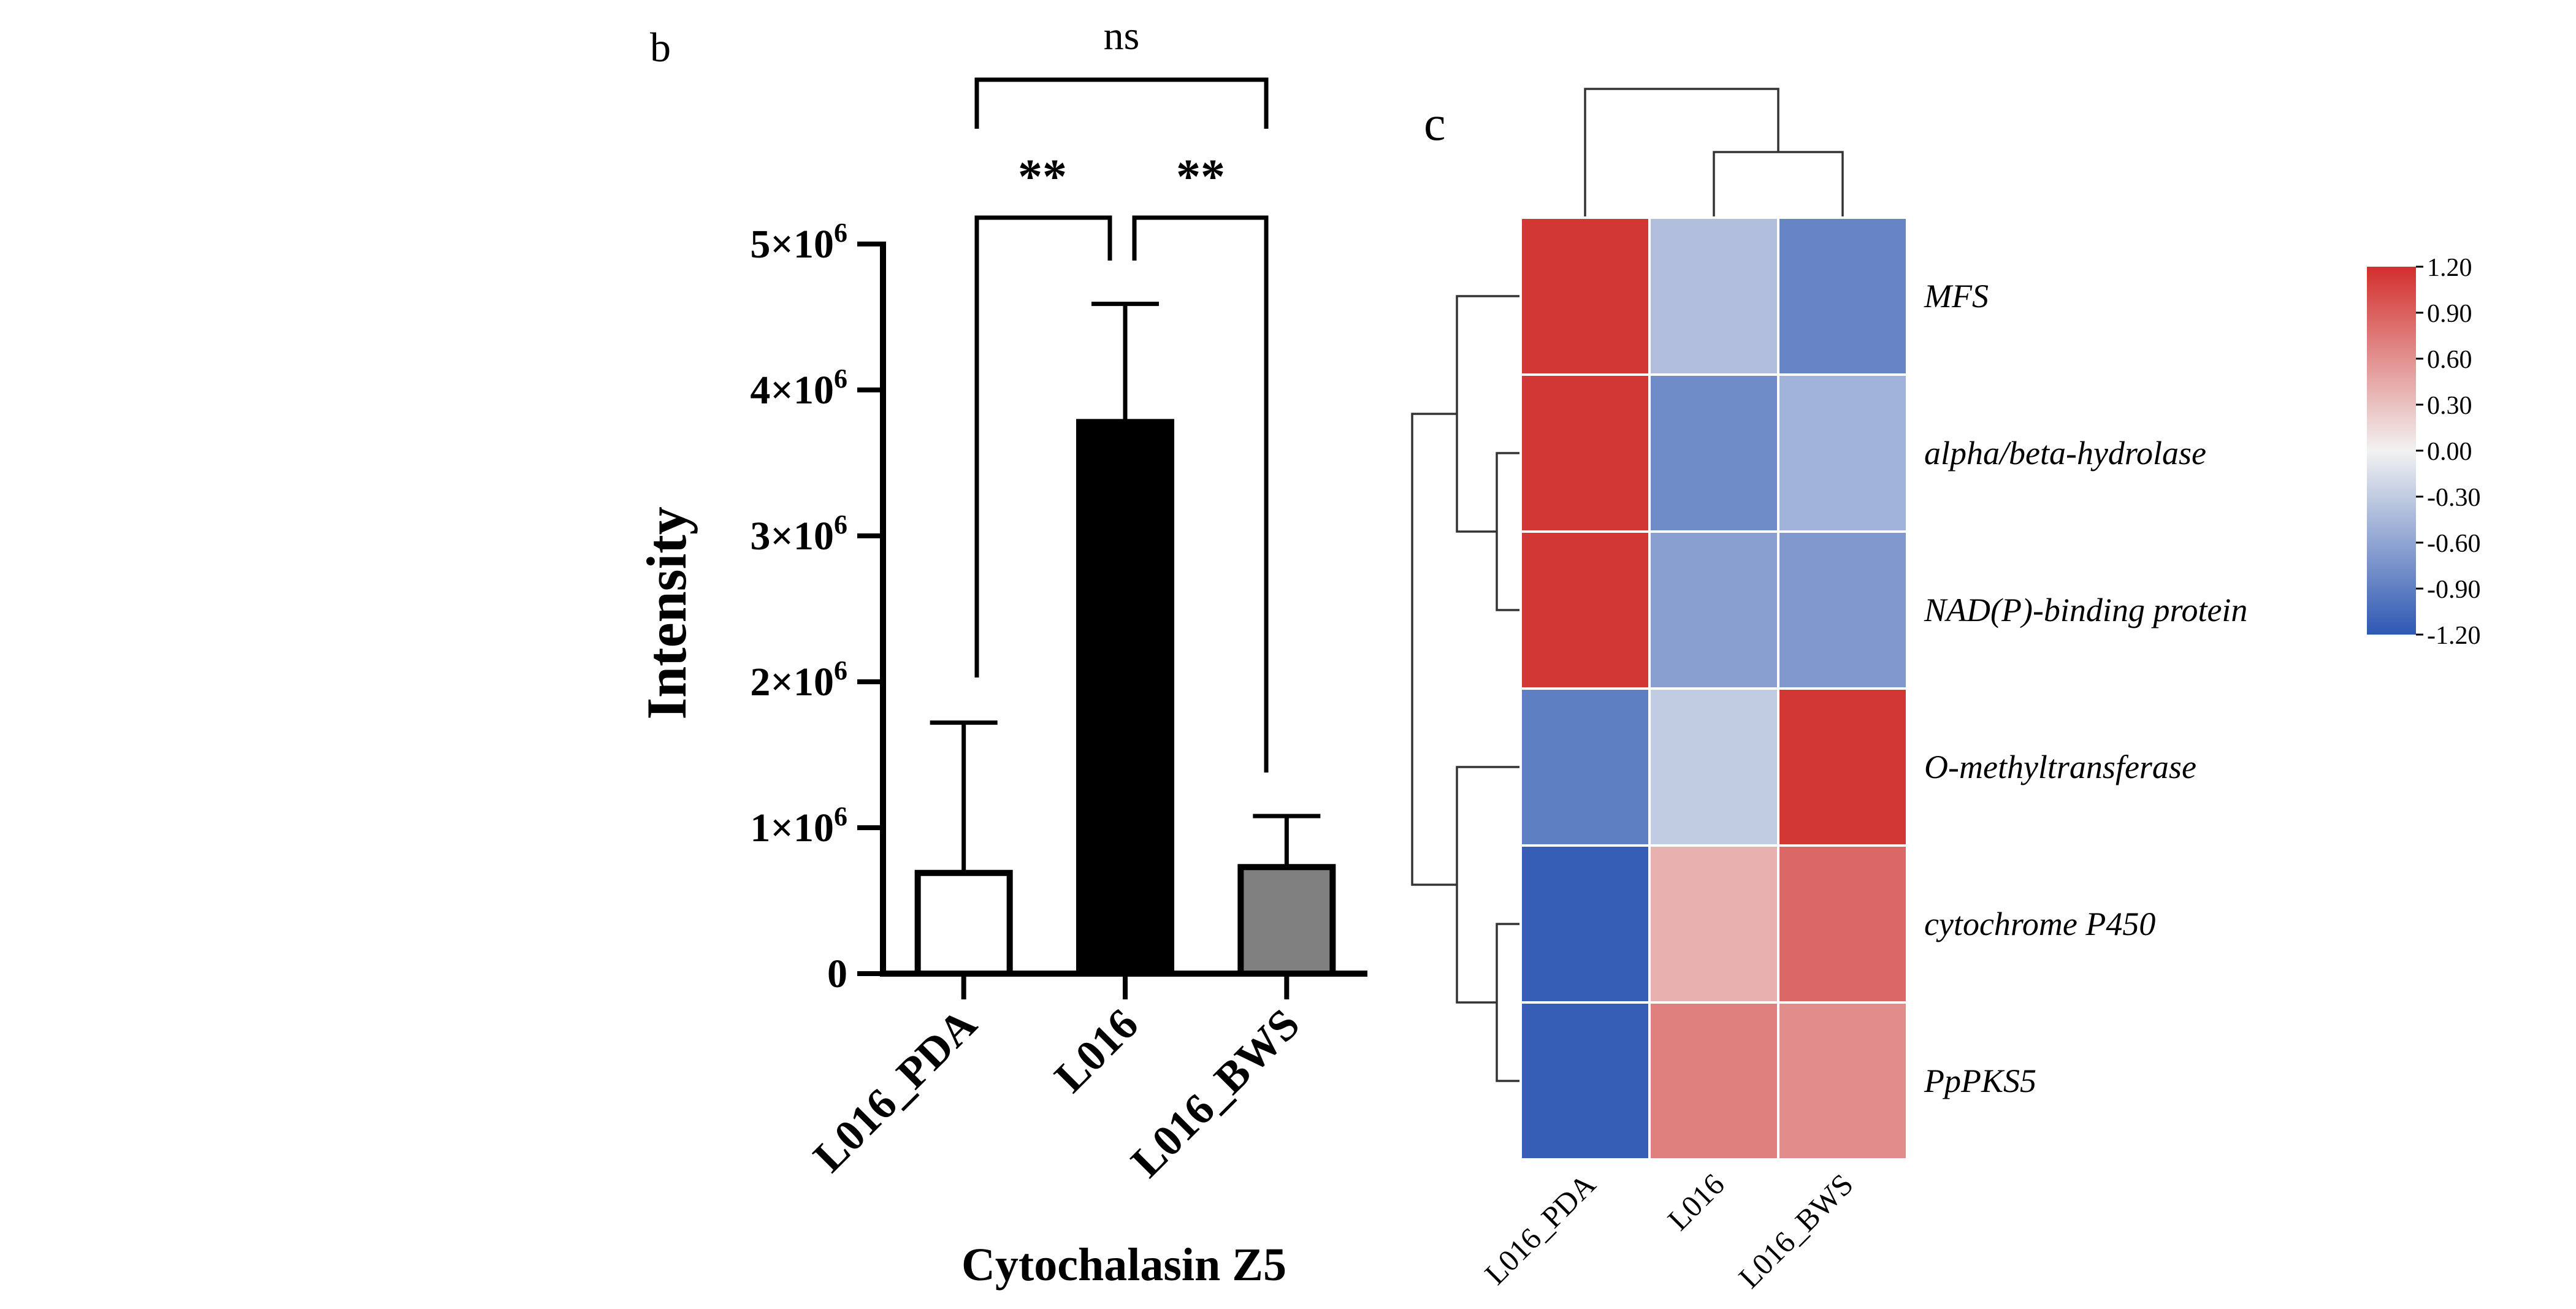 This screenshot has height=1309, width=2576. I want to click on panel-label-c: c, so click(1435, 124).